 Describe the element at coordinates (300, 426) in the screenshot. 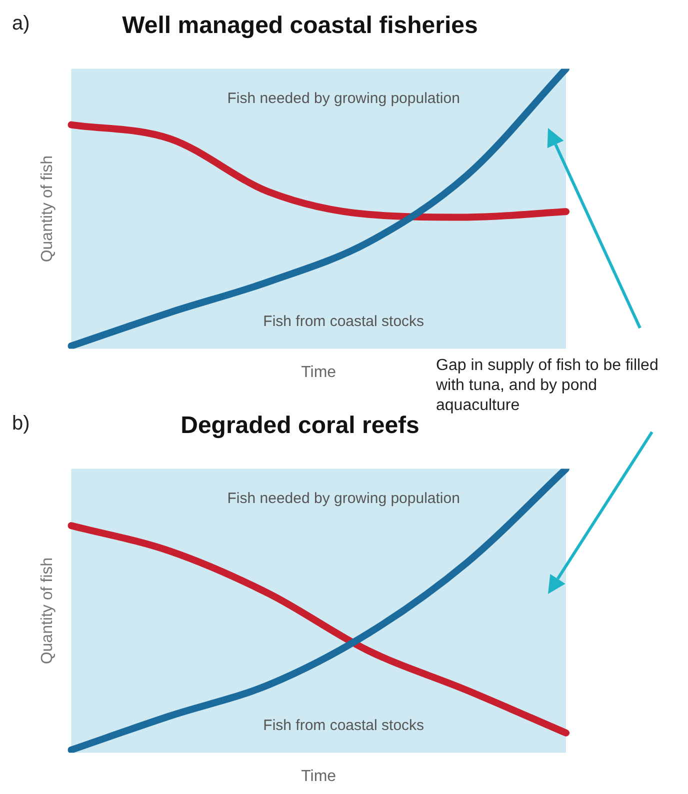

I see `chart-title: Degraded coral reefs` at that location.